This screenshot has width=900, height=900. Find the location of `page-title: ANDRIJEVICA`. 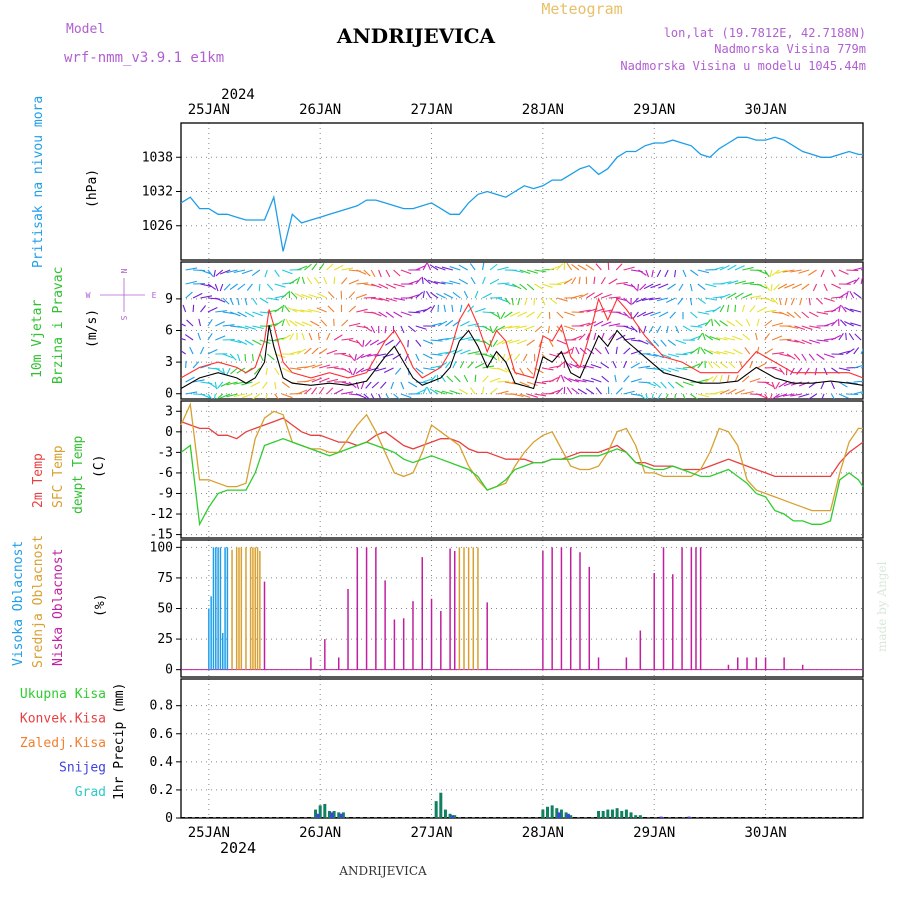

page-title: ANDRIJEVICA is located at coordinates (416, 36).